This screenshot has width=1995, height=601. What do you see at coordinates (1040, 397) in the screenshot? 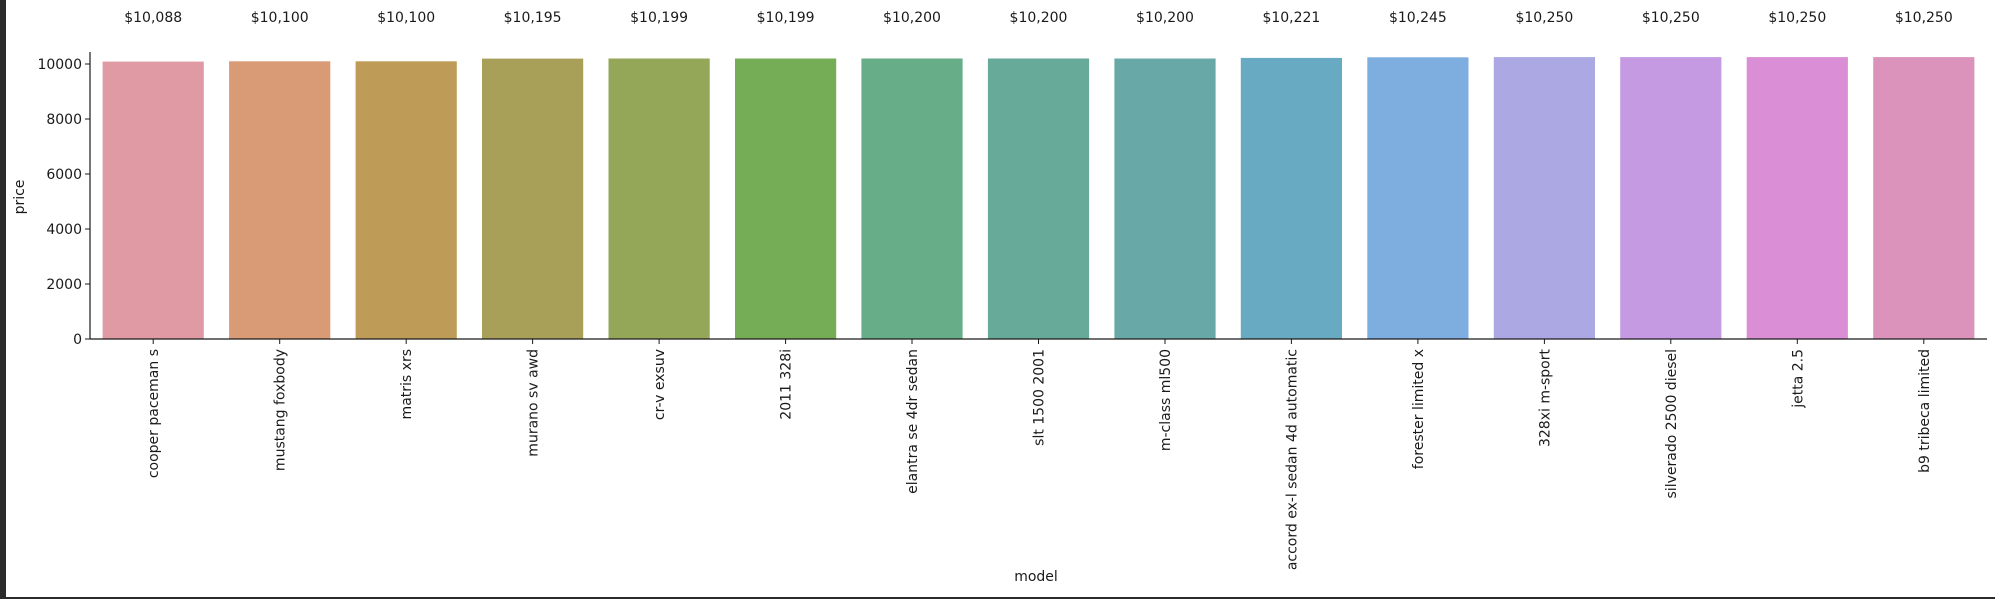
I see `x-tick-label: slt 1500 2001` at bounding box center [1040, 397].